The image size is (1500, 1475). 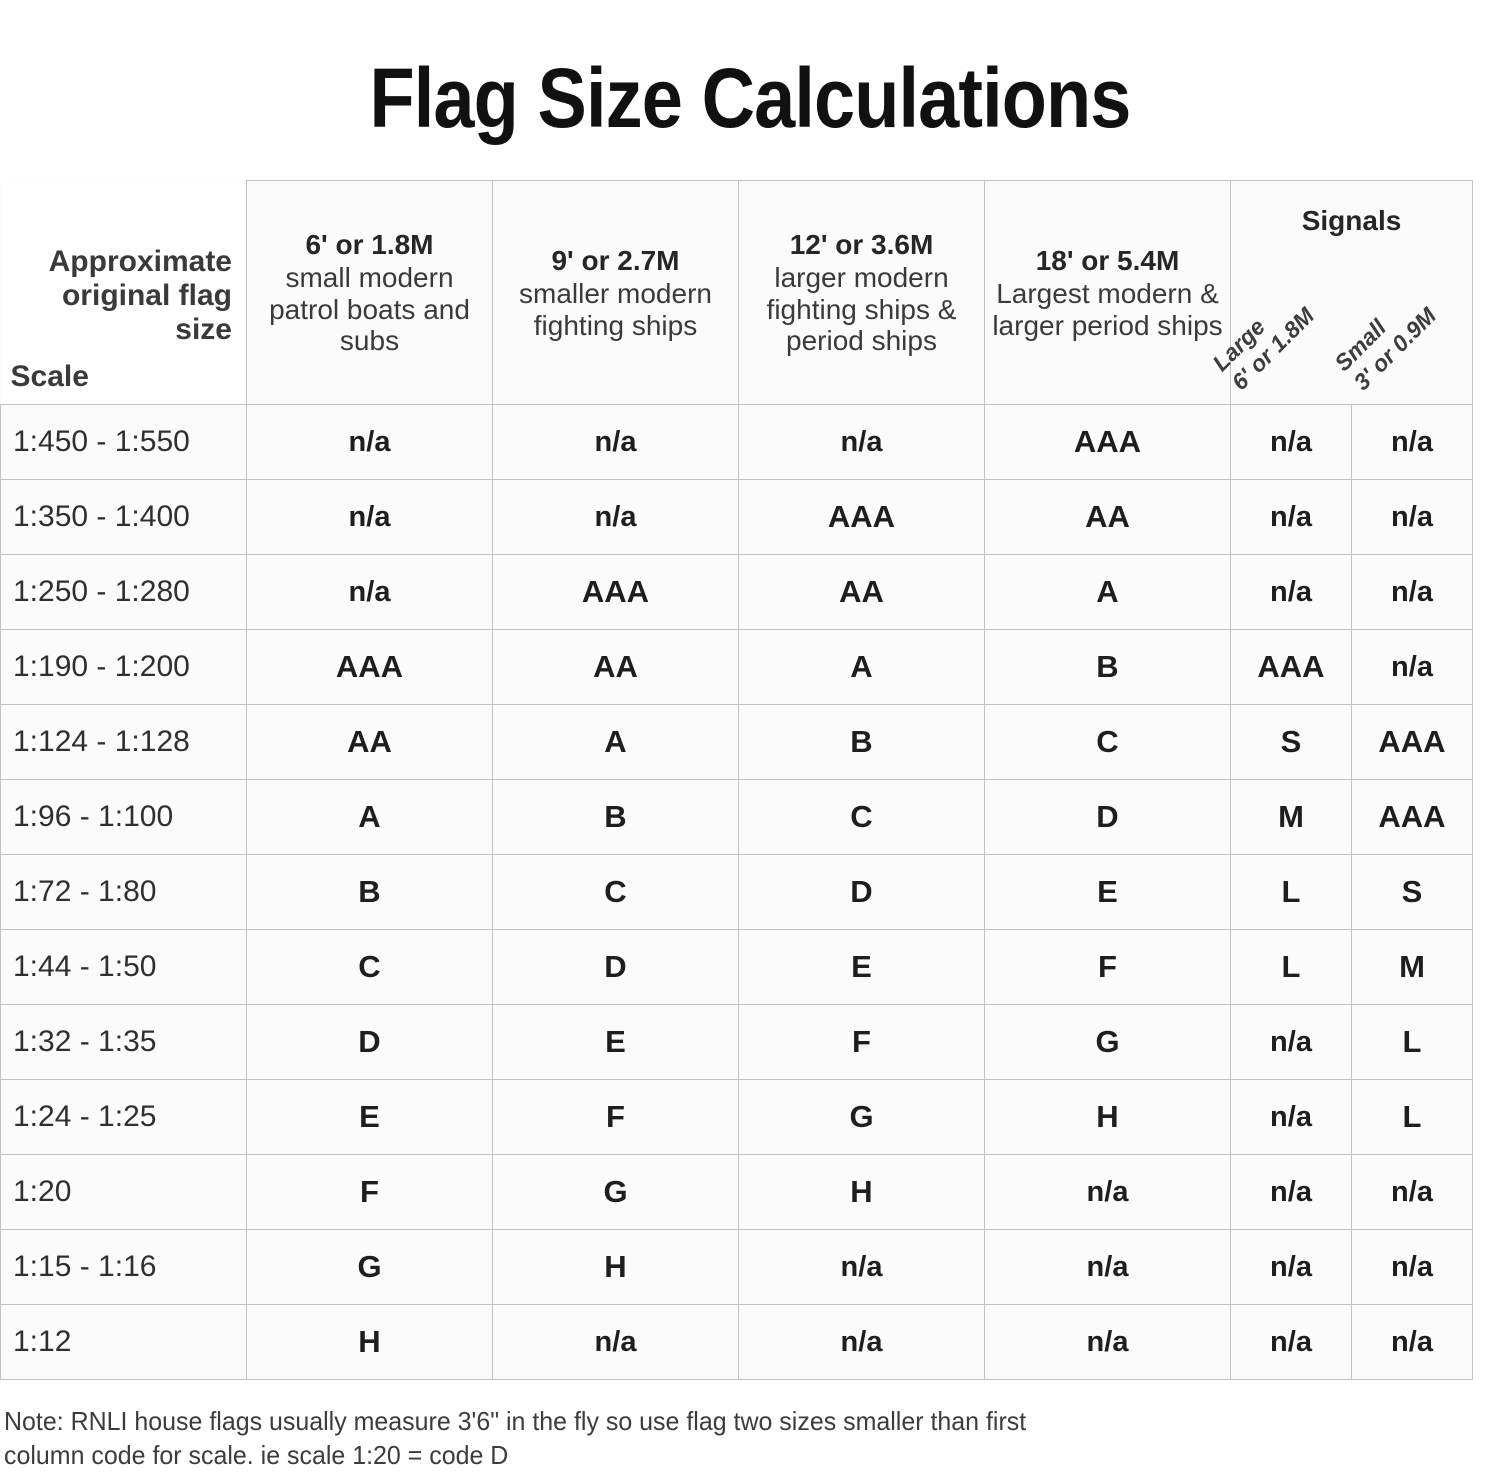 I want to click on cell-12ft: AA, so click(x=861, y=592).